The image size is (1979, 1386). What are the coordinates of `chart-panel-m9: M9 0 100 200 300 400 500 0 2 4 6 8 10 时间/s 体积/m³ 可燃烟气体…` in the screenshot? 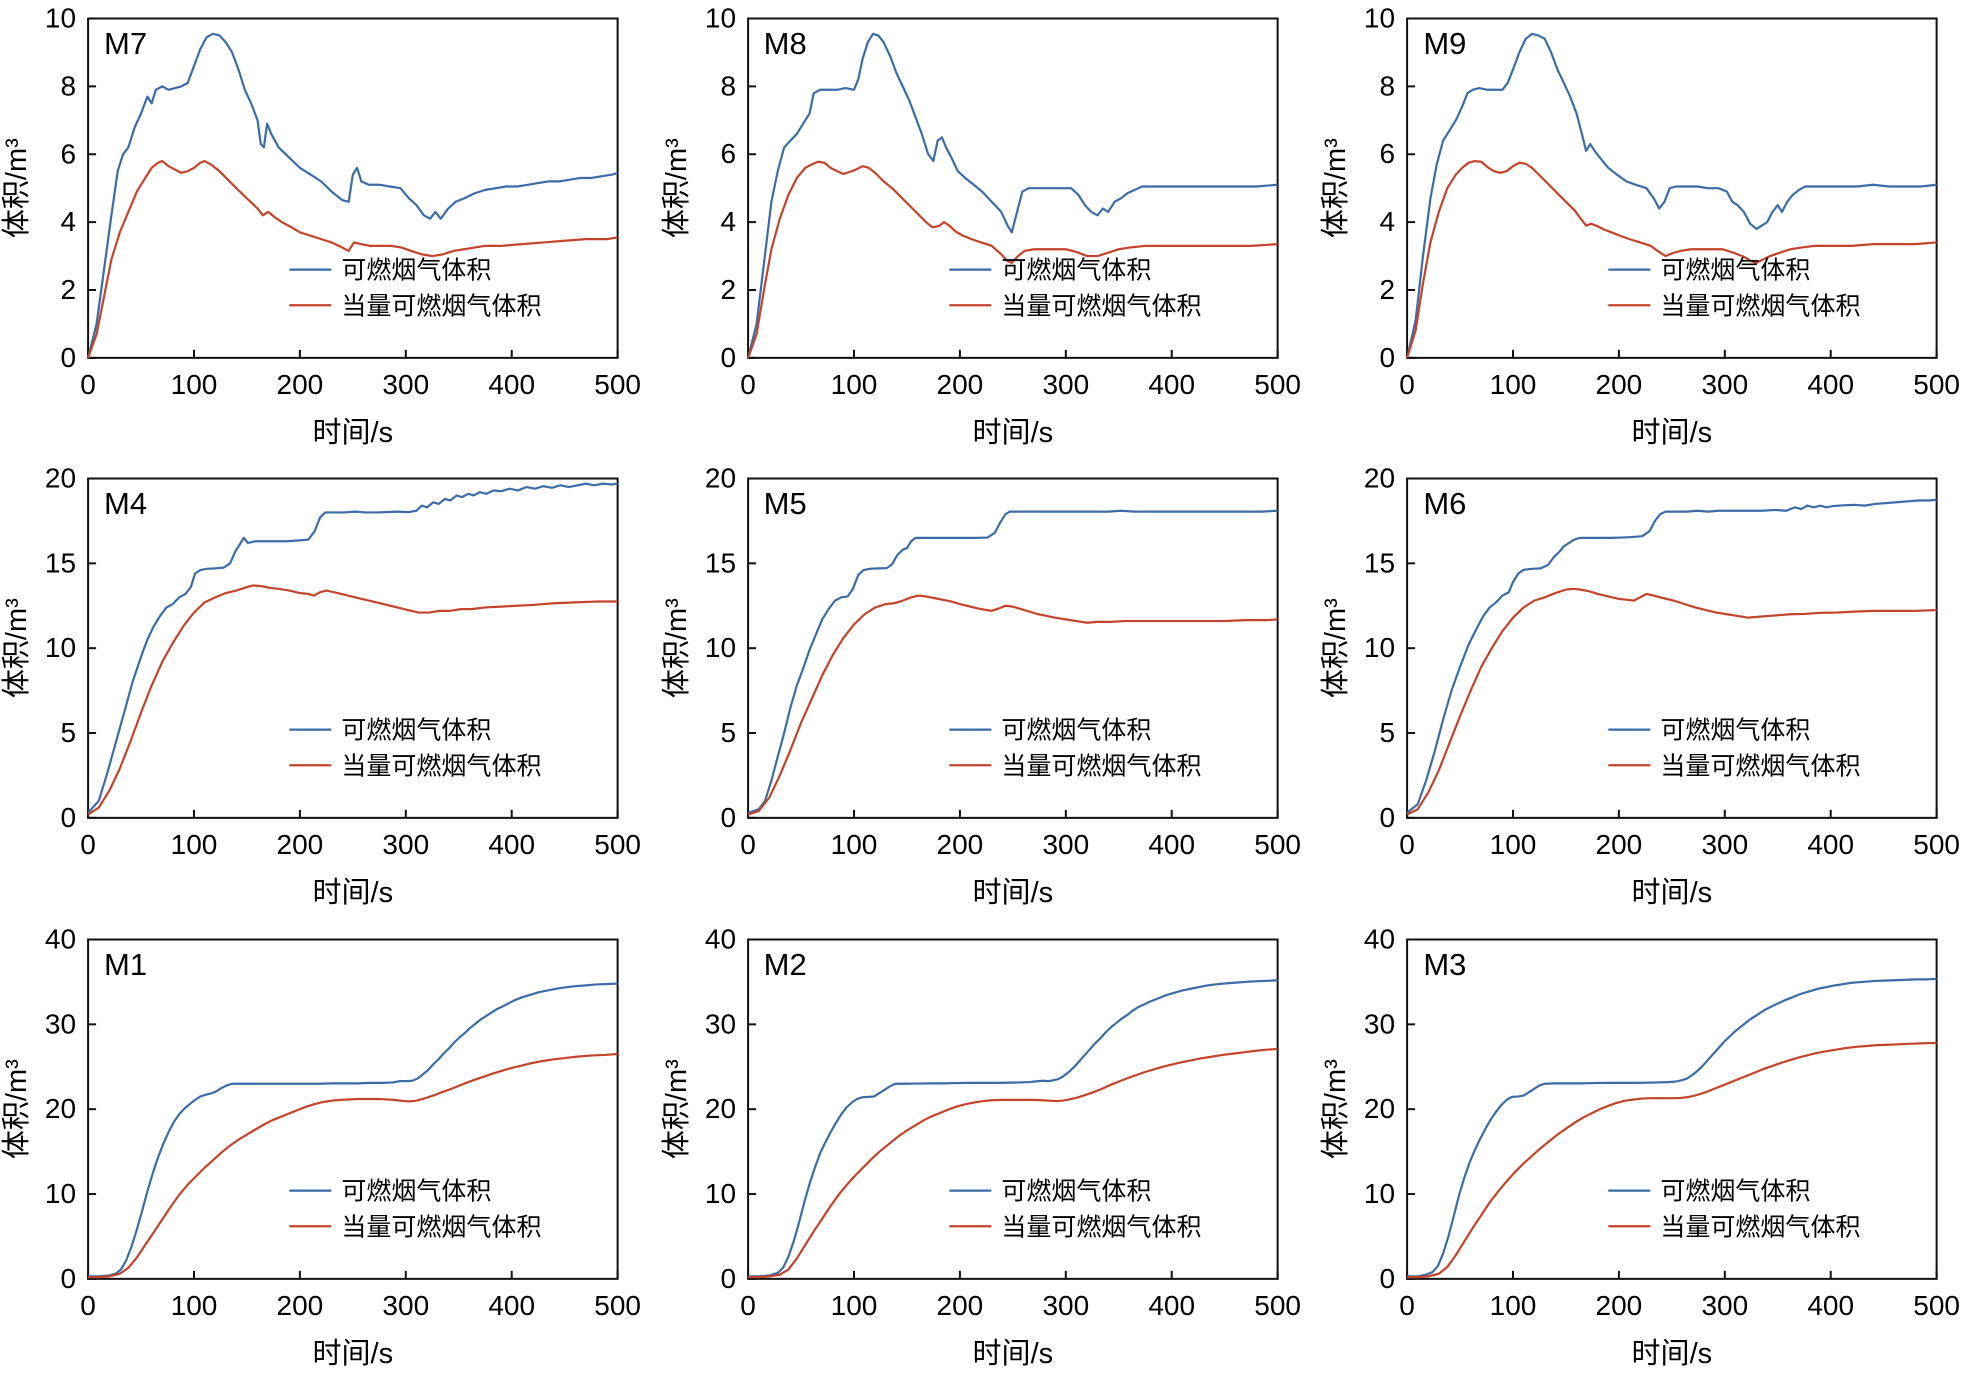 It's located at (1649, 230).